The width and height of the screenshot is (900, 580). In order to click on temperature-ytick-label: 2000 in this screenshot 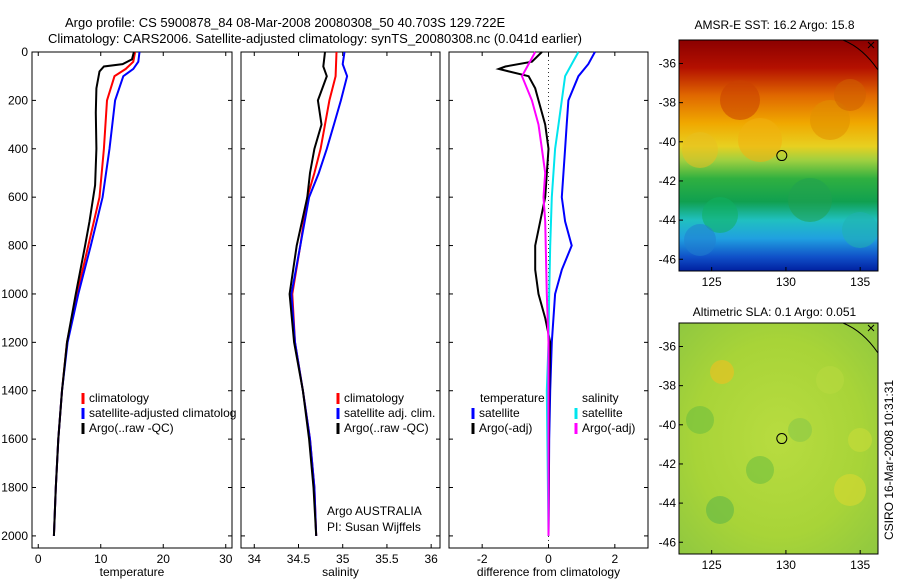, I will do `click(14, 536)`.